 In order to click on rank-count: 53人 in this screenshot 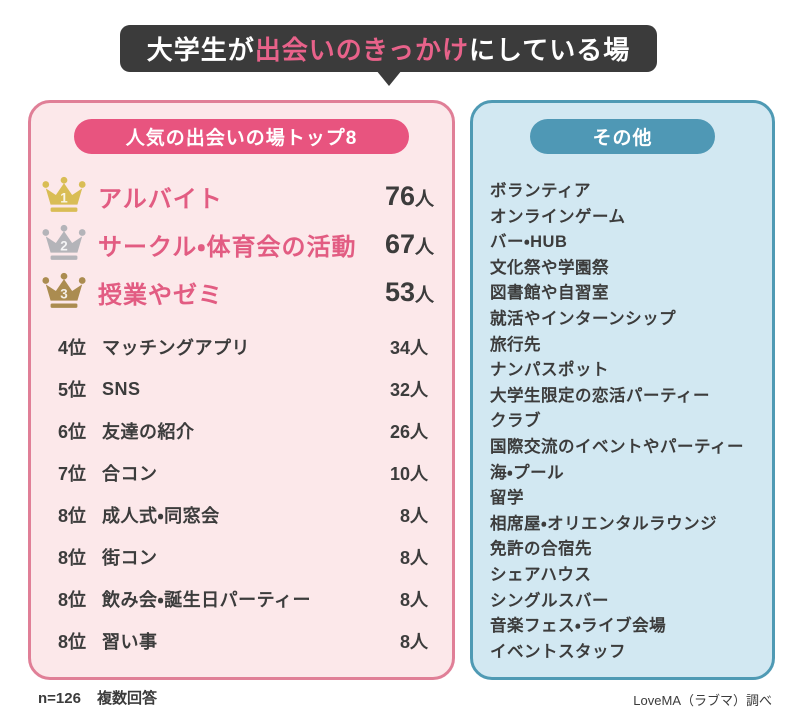, I will do `click(409, 292)`.